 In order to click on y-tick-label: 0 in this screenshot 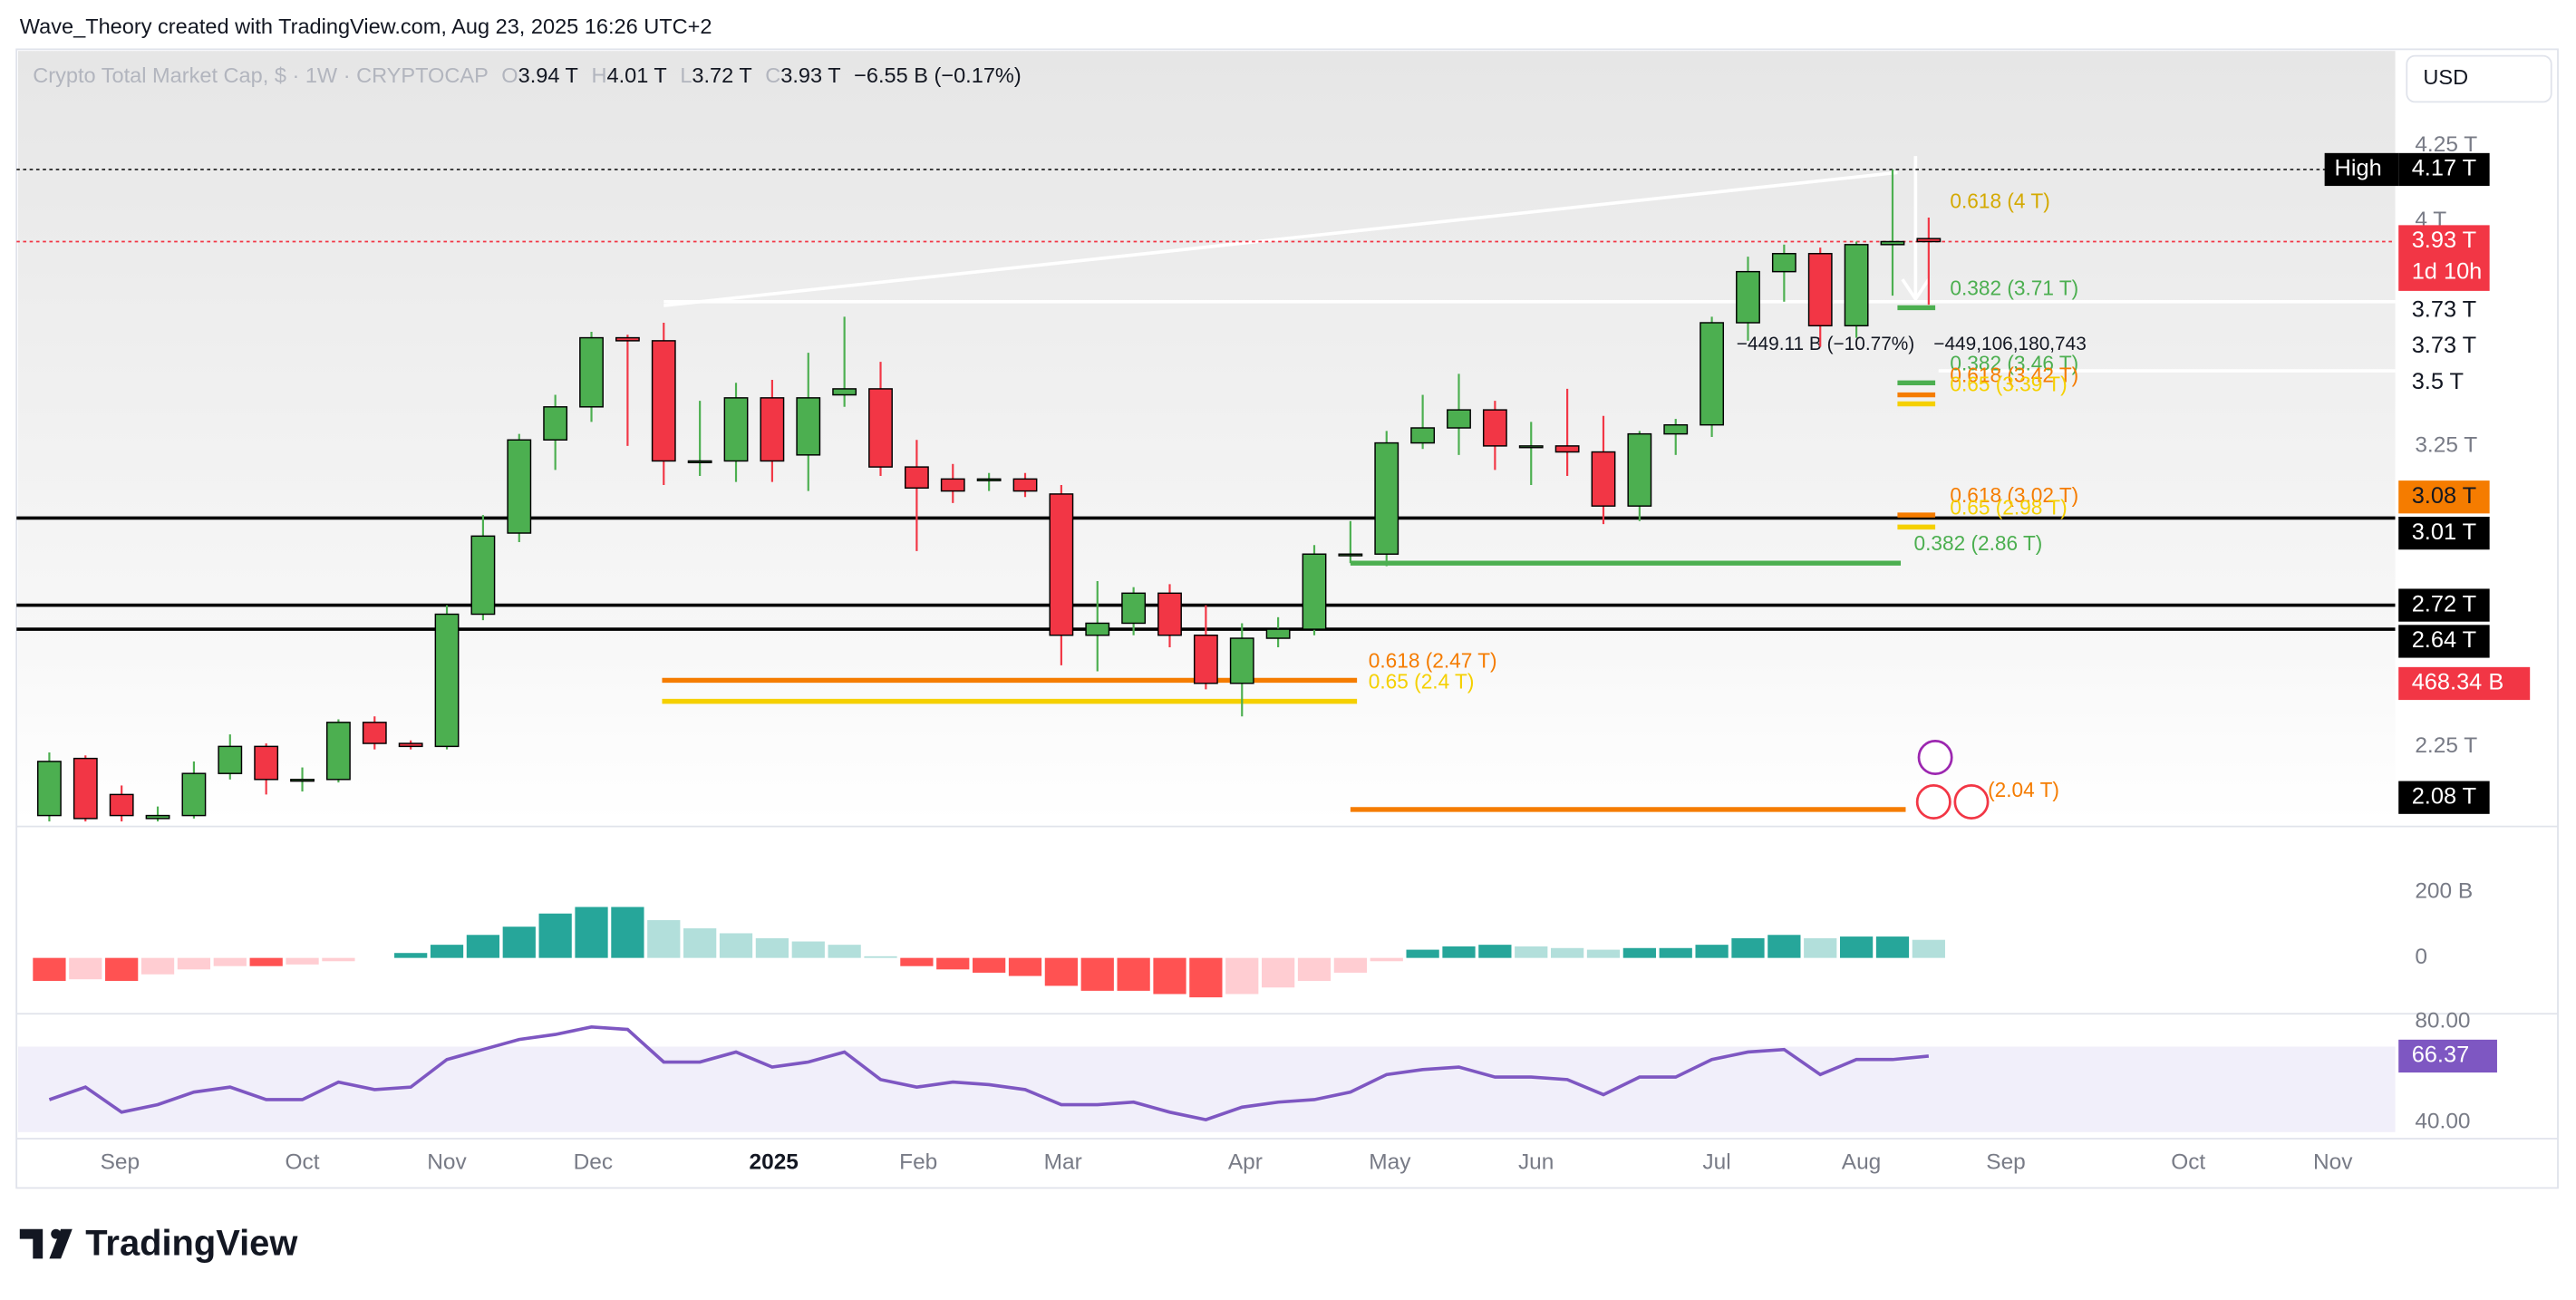, I will do `click(2421, 957)`.